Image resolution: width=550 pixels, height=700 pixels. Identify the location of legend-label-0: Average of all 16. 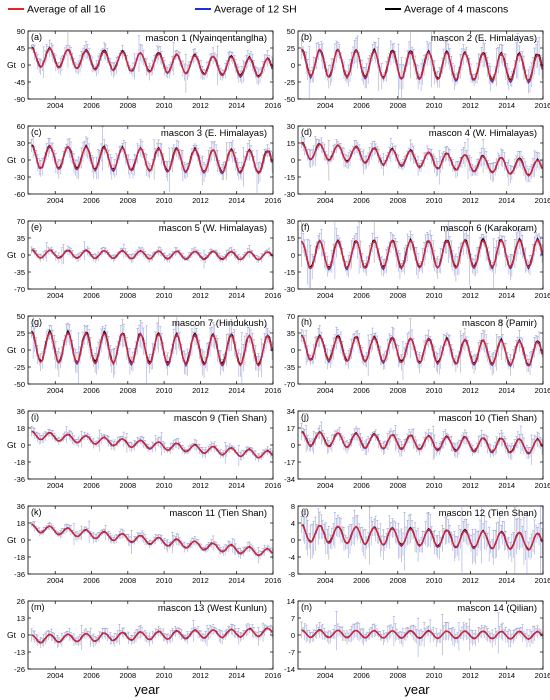
(66, 10).